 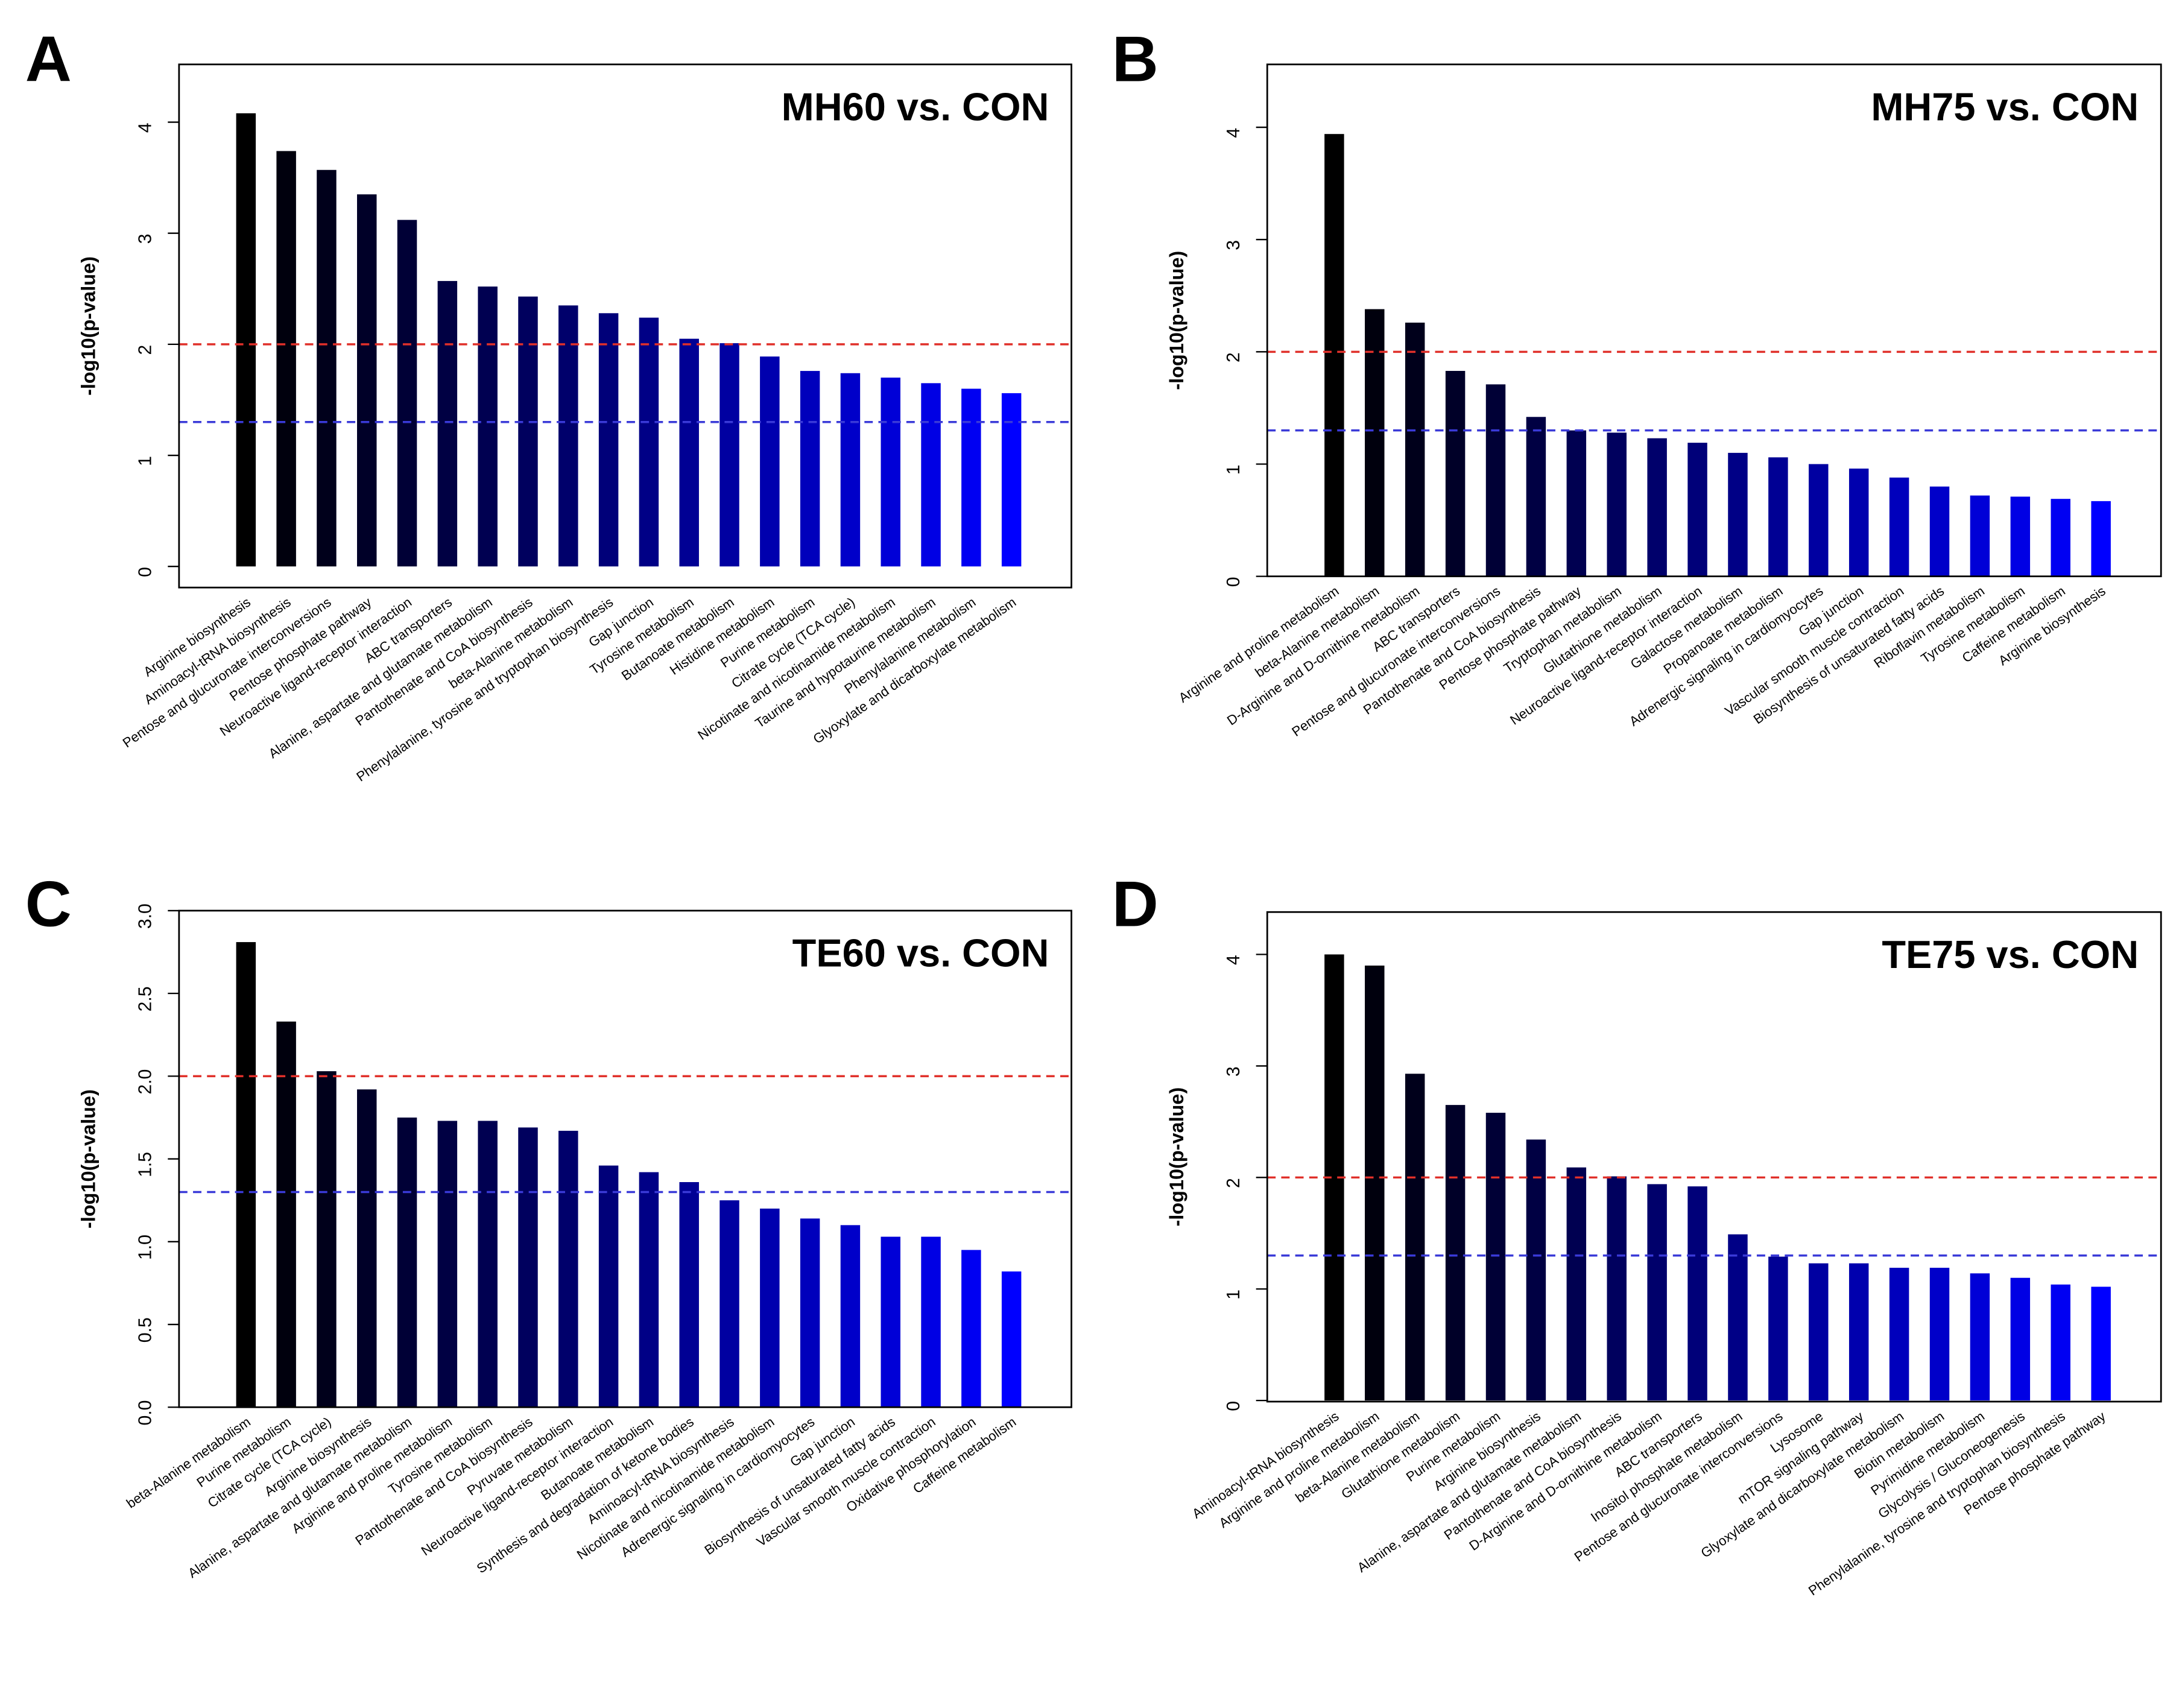 What do you see at coordinates (145, 1248) in the screenshot?
I see `y-tick-label: 1.0` at bounding box center [145, 1248].